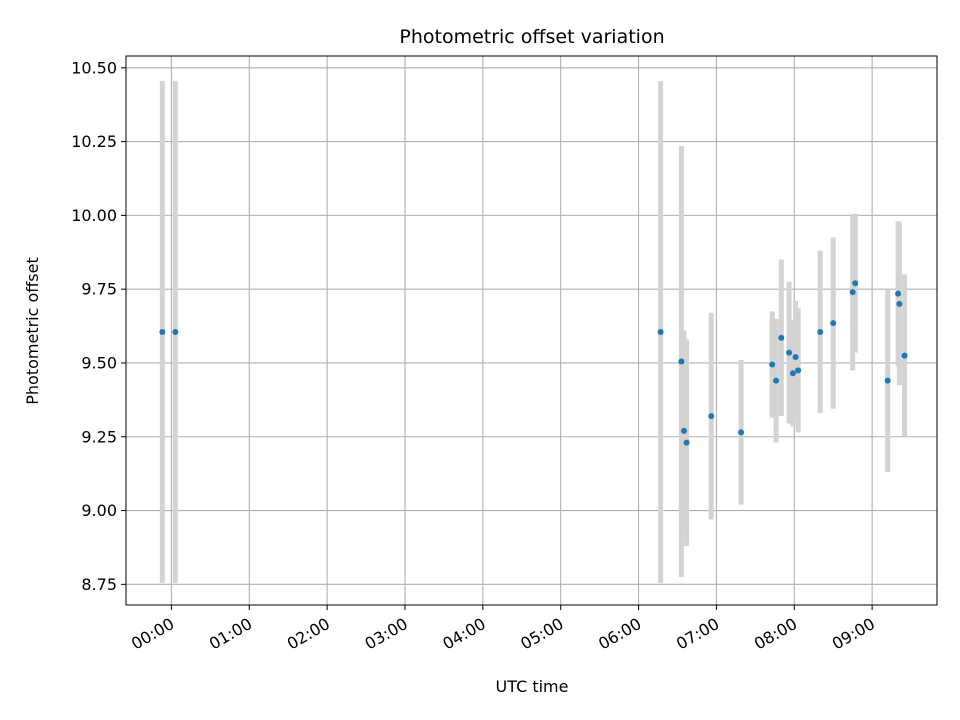  Describe the element at coordinates (99, 289) in the screenshot. I see `y-tick-label: 9.75` at that location.